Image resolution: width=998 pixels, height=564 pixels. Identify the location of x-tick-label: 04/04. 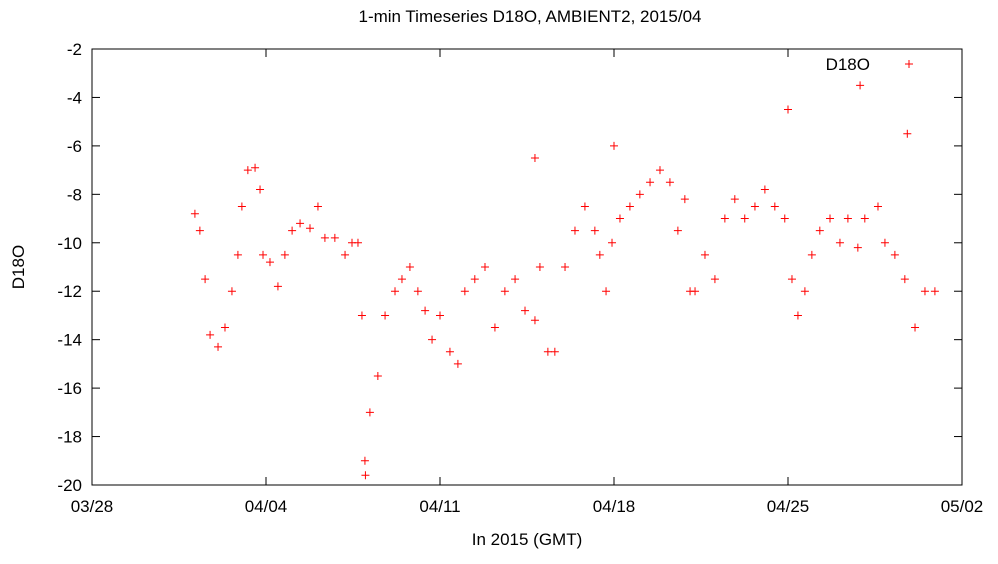
(266, 506).